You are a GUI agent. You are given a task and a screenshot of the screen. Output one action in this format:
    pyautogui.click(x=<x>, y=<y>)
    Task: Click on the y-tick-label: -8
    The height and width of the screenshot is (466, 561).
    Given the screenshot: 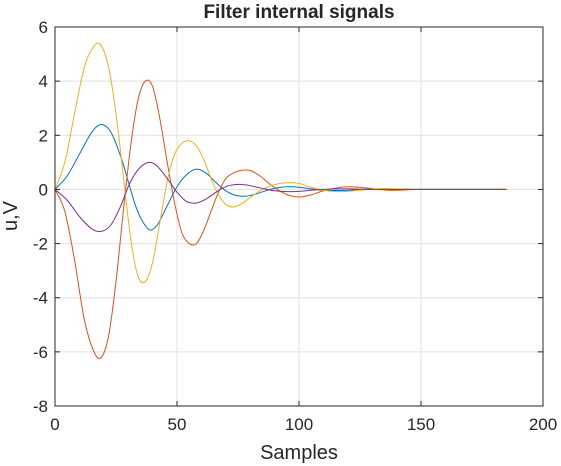 What is the action you would take?
    pyautogui.click(x=40, y=406)
    